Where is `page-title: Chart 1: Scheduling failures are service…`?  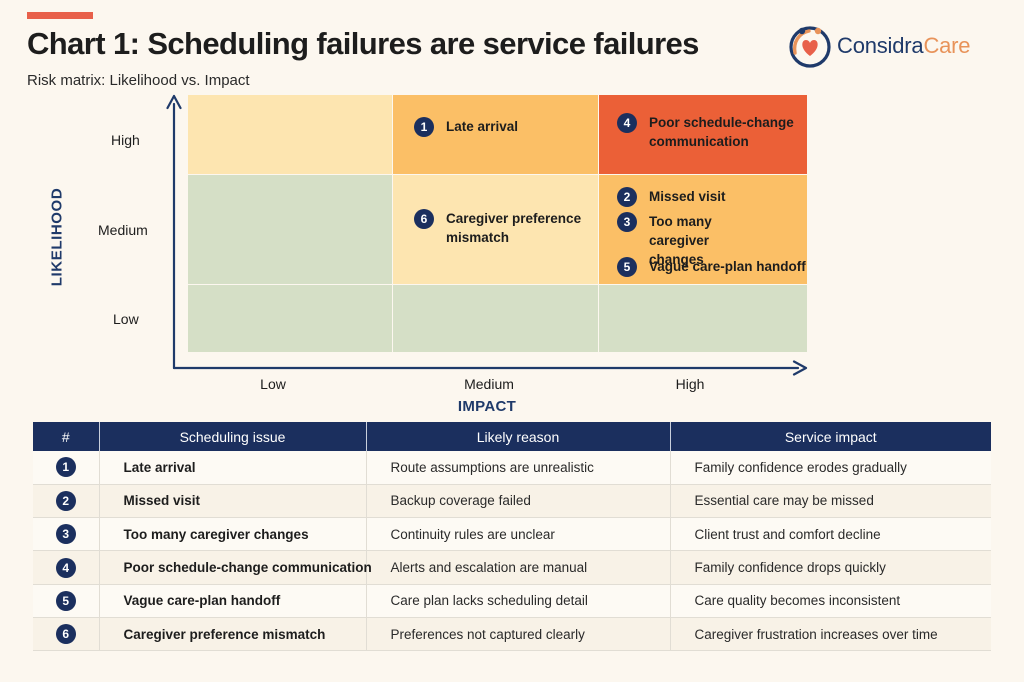 page-title: Chart 1: Scheduling failures are service… is located at coordinates (363, 43).